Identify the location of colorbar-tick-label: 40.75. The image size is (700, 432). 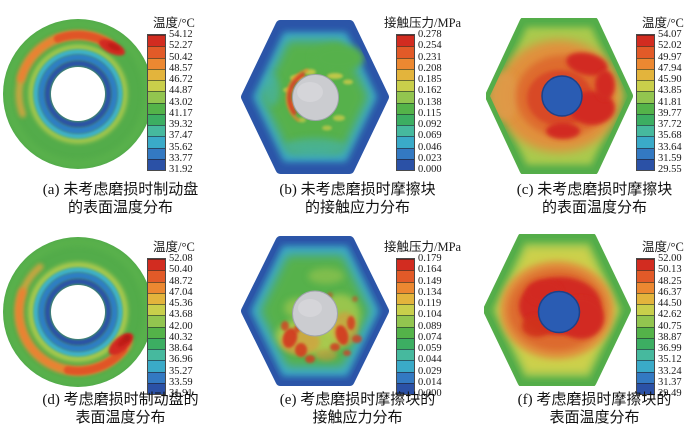
(670, 326).